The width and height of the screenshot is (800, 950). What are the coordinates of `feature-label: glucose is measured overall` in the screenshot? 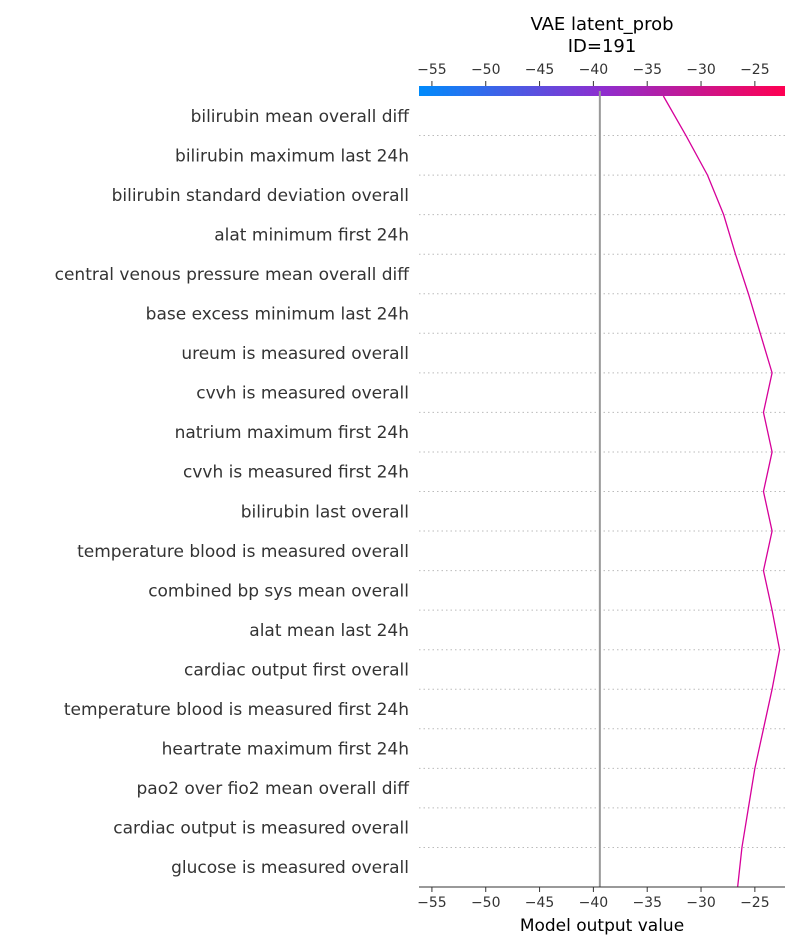 It's located at (290, 868).